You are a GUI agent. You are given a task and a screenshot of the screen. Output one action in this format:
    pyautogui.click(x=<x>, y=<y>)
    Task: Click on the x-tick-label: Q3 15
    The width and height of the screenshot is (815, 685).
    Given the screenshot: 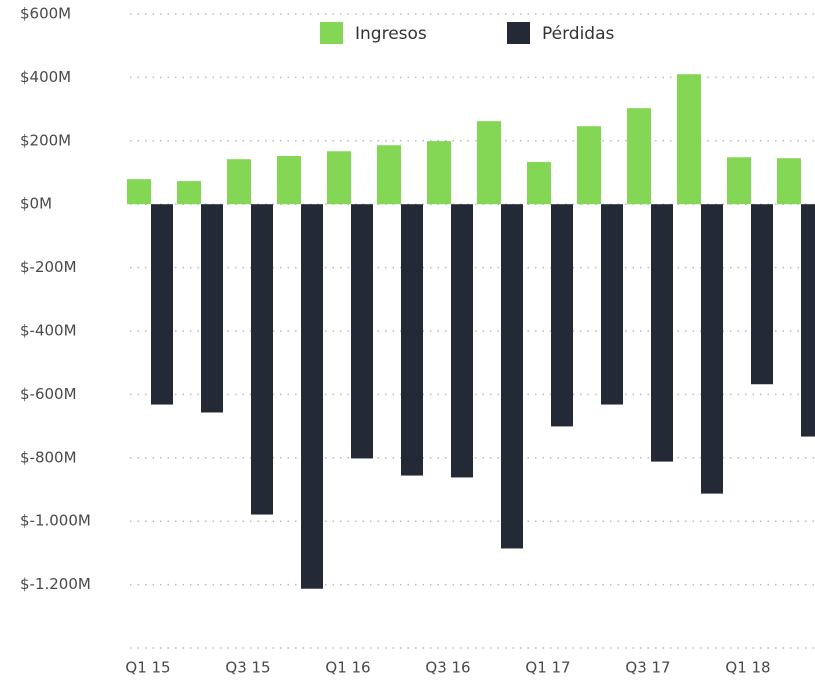 What is the action you would take?
    pyautogui.click(x=247, y=668)
    